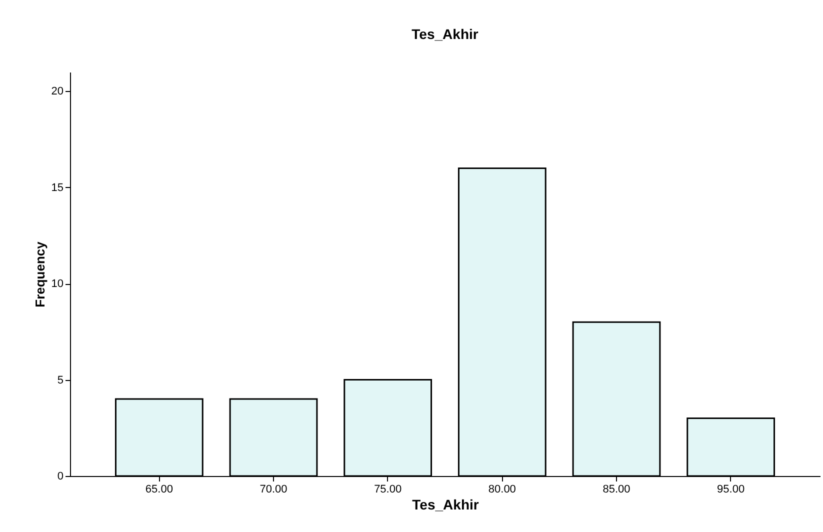 The image size is (823, 532). Describe the element at coordinates (57, 92) in the screenshot. I see `y-tick-label: 20` at that location.